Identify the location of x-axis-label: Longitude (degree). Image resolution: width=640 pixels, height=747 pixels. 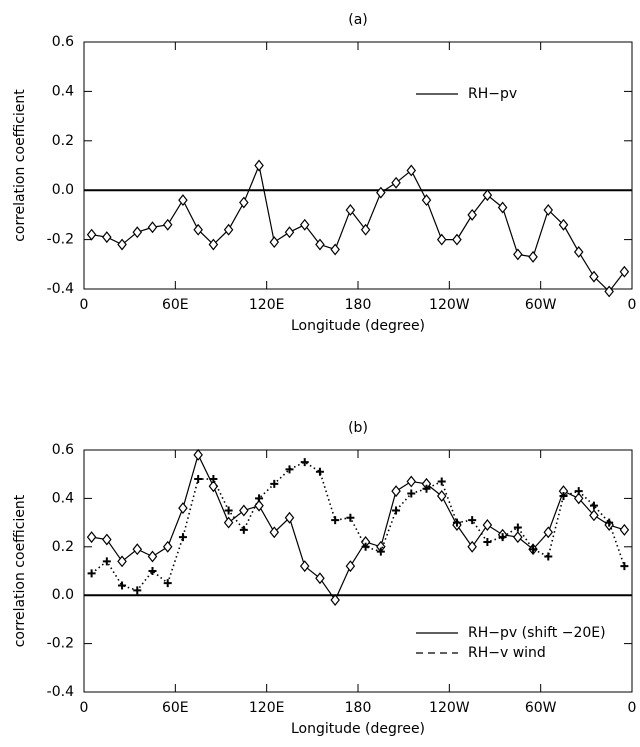
(358, 326).